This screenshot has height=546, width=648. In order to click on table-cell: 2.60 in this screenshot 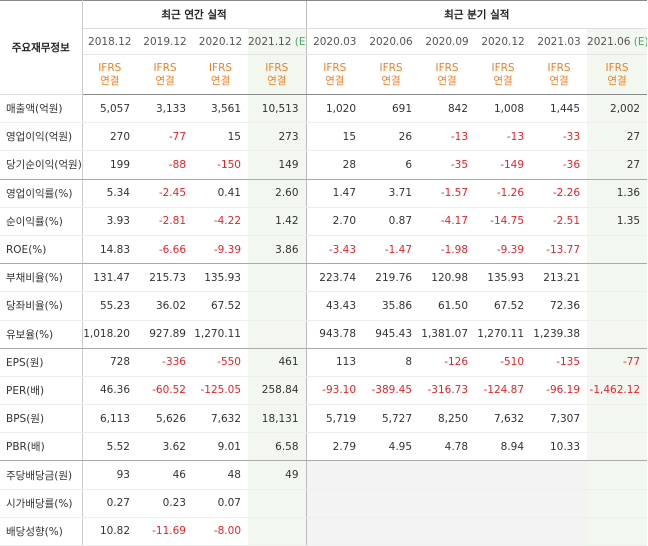, I will do `click(277, 193)`.